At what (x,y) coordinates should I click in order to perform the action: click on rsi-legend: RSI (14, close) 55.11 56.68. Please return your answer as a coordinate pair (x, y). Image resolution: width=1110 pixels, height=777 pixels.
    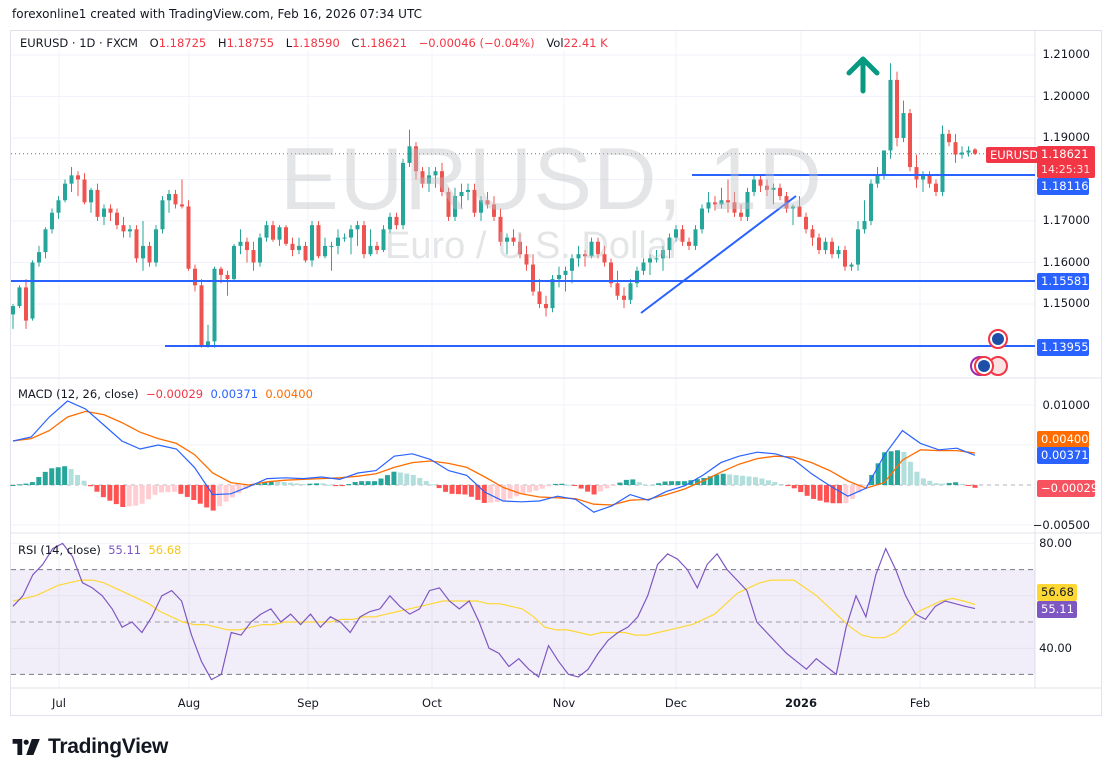
    Looking at the image, I should click on (99, 550).